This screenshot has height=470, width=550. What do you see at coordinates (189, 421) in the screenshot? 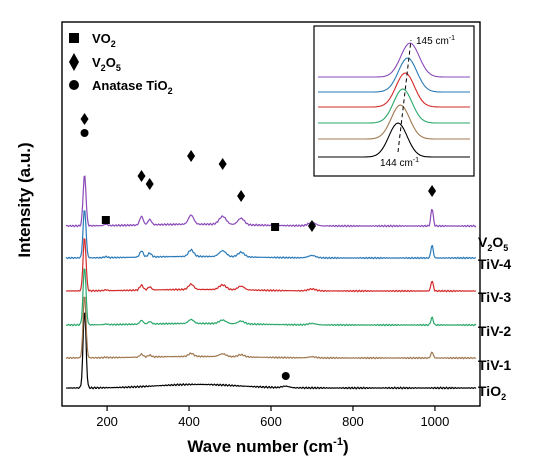
I see `x-tick-label-400: 400` at bounding box center [189, 421].